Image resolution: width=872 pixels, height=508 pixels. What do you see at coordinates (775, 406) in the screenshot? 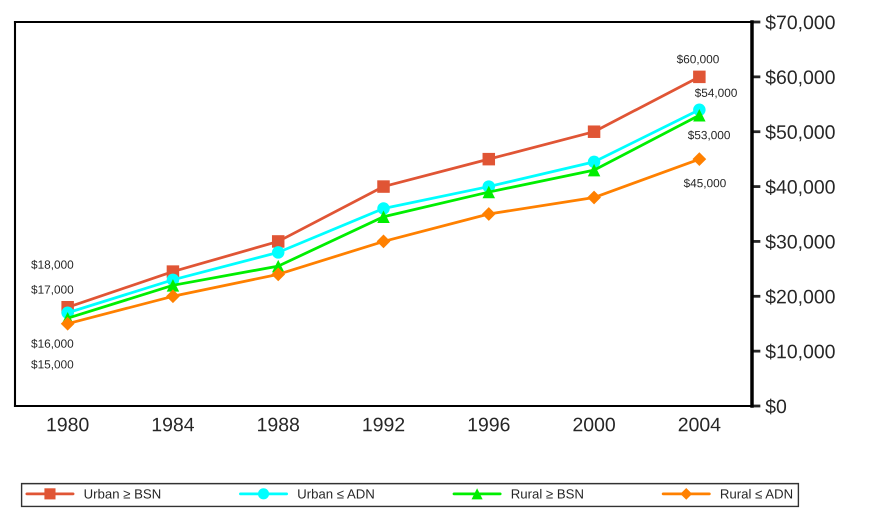
I see `y-tick-label: $0` at bounding box center [775, 406].